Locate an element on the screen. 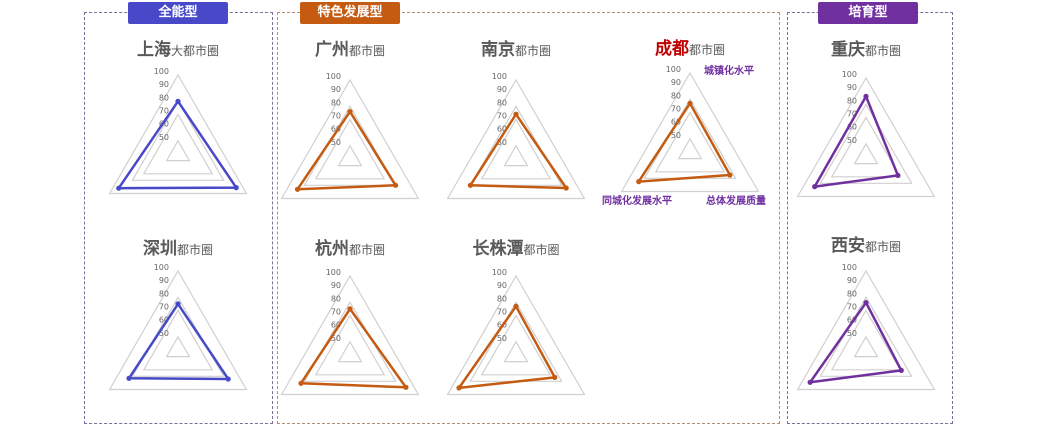 The width and height of the screenshot is (1044, 437). radar-chart-3: 50 60 70 80 90 100 广州都市圈 is located at coordinates (350, 119).